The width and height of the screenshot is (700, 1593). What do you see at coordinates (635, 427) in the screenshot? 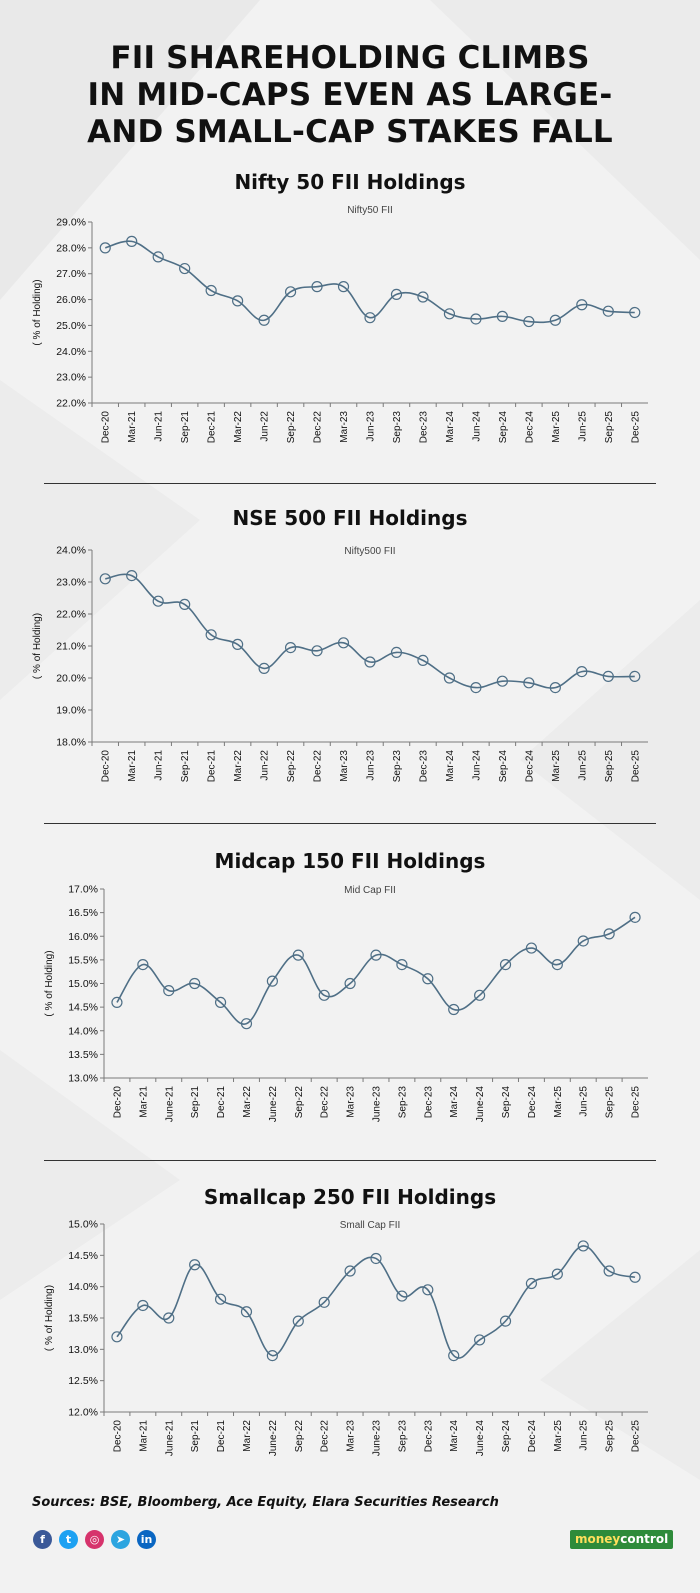
I see `nifty50-x-tick-label: Dec-25` at bounding box center [635, 427].